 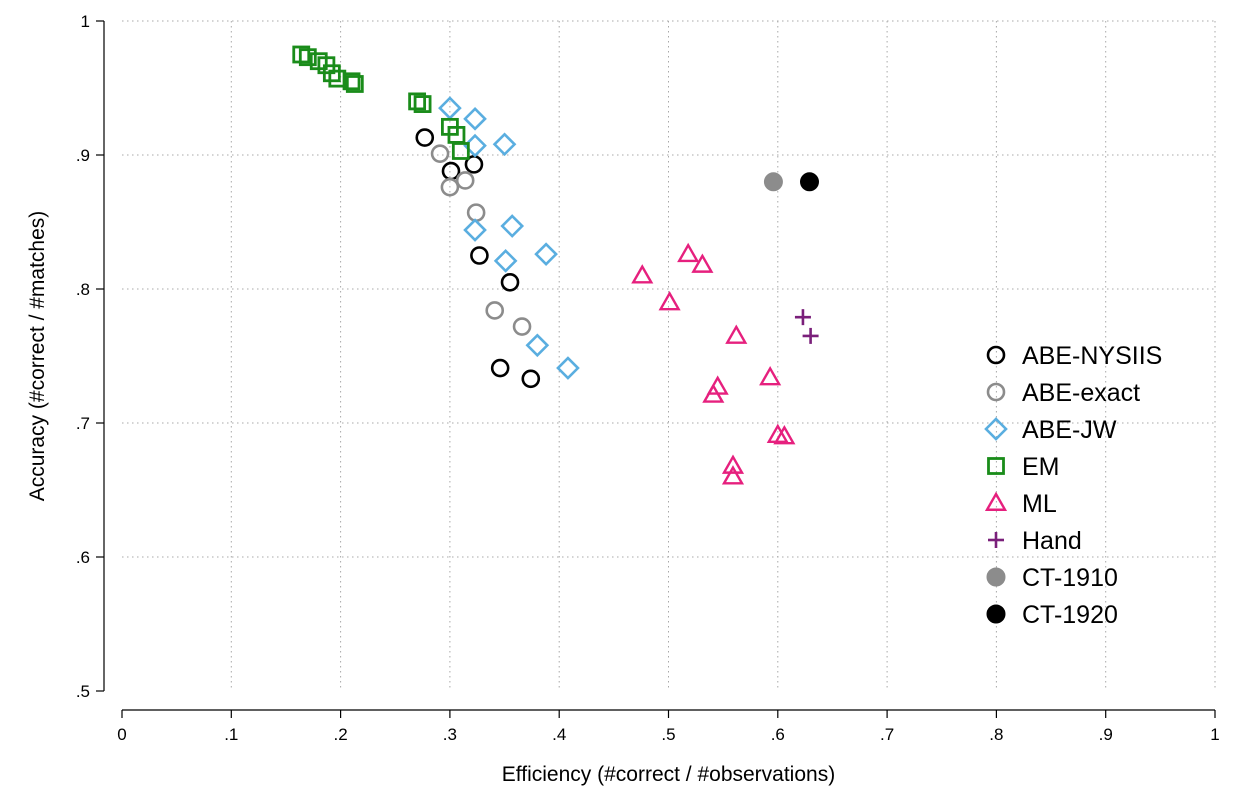 I want to click on legend-item: CT-1910, so click(x=1052, y=578).